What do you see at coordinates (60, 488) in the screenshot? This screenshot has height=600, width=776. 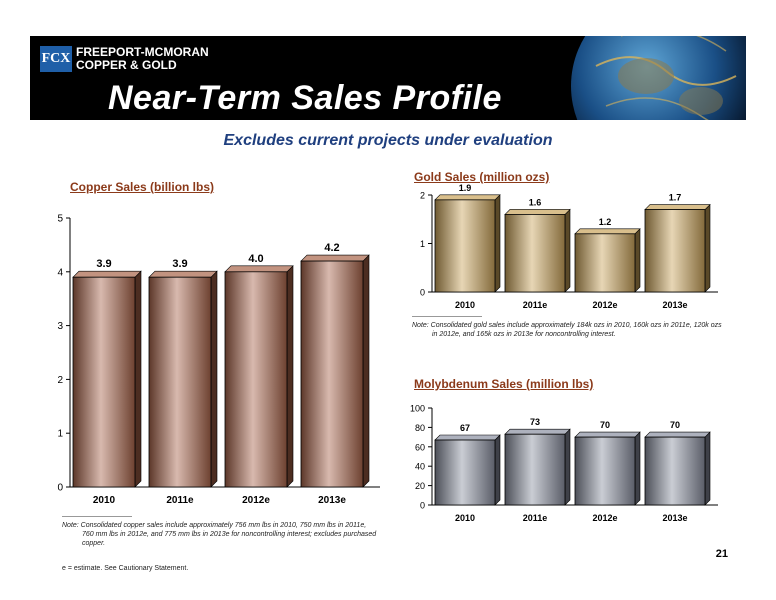 I see `copper-y-tick-label: 0` at bounding box center [60, 488].